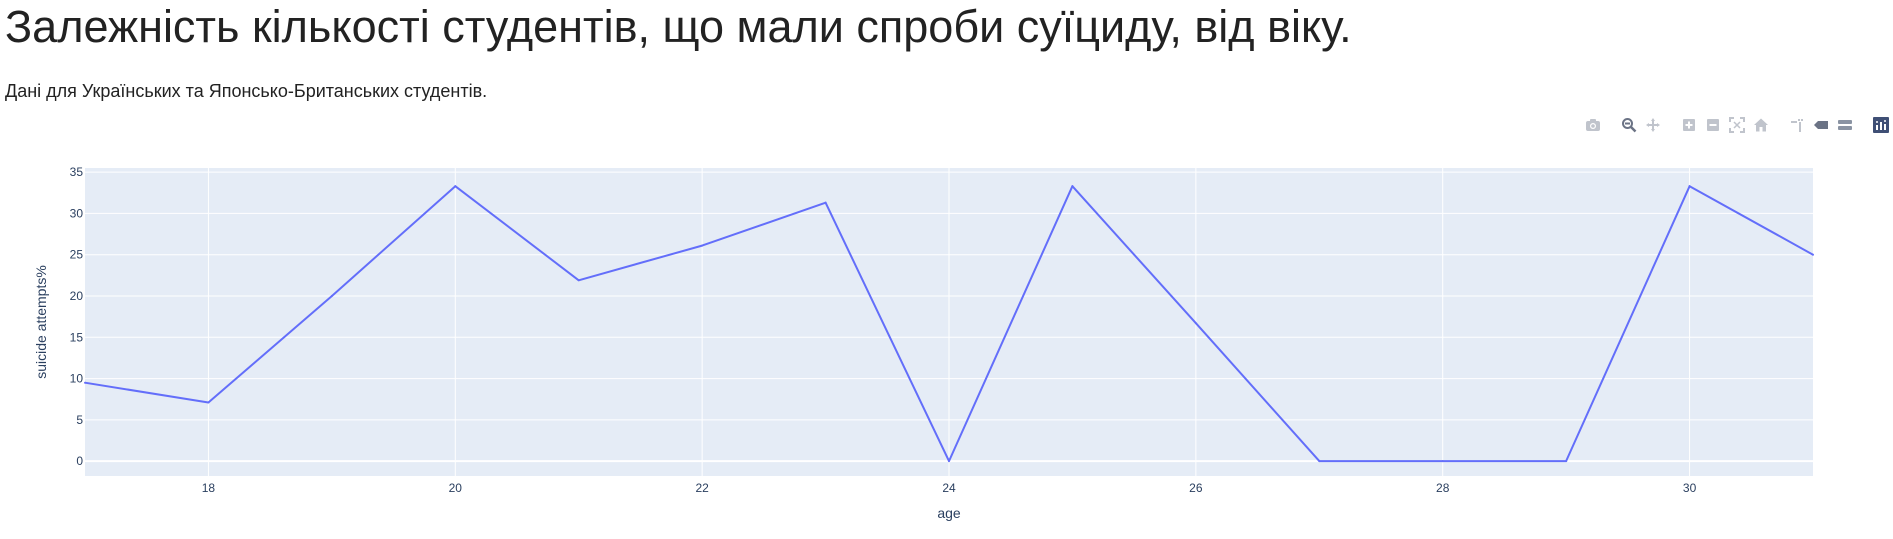 The height and width of the screenshot is (539, 1893). Describe the element at coordinates (77, 255) in the screenshot. I see `y-tick-label: 25` at that location.